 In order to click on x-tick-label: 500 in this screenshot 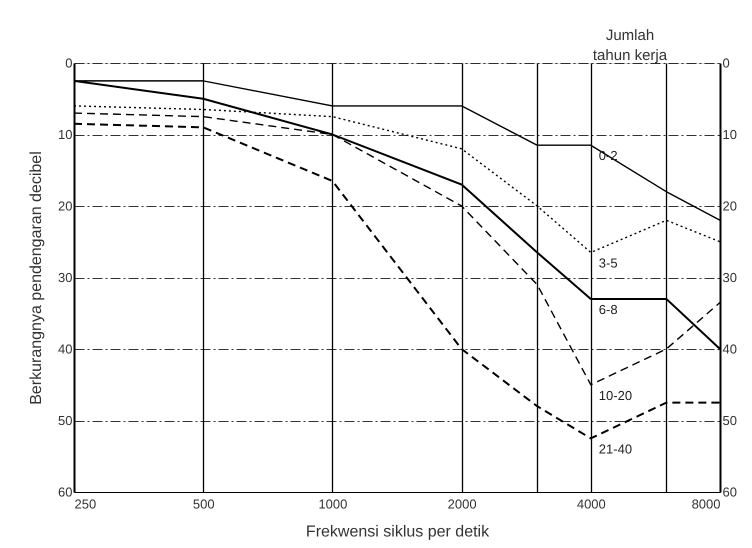, I will do `click(203, 504)`.